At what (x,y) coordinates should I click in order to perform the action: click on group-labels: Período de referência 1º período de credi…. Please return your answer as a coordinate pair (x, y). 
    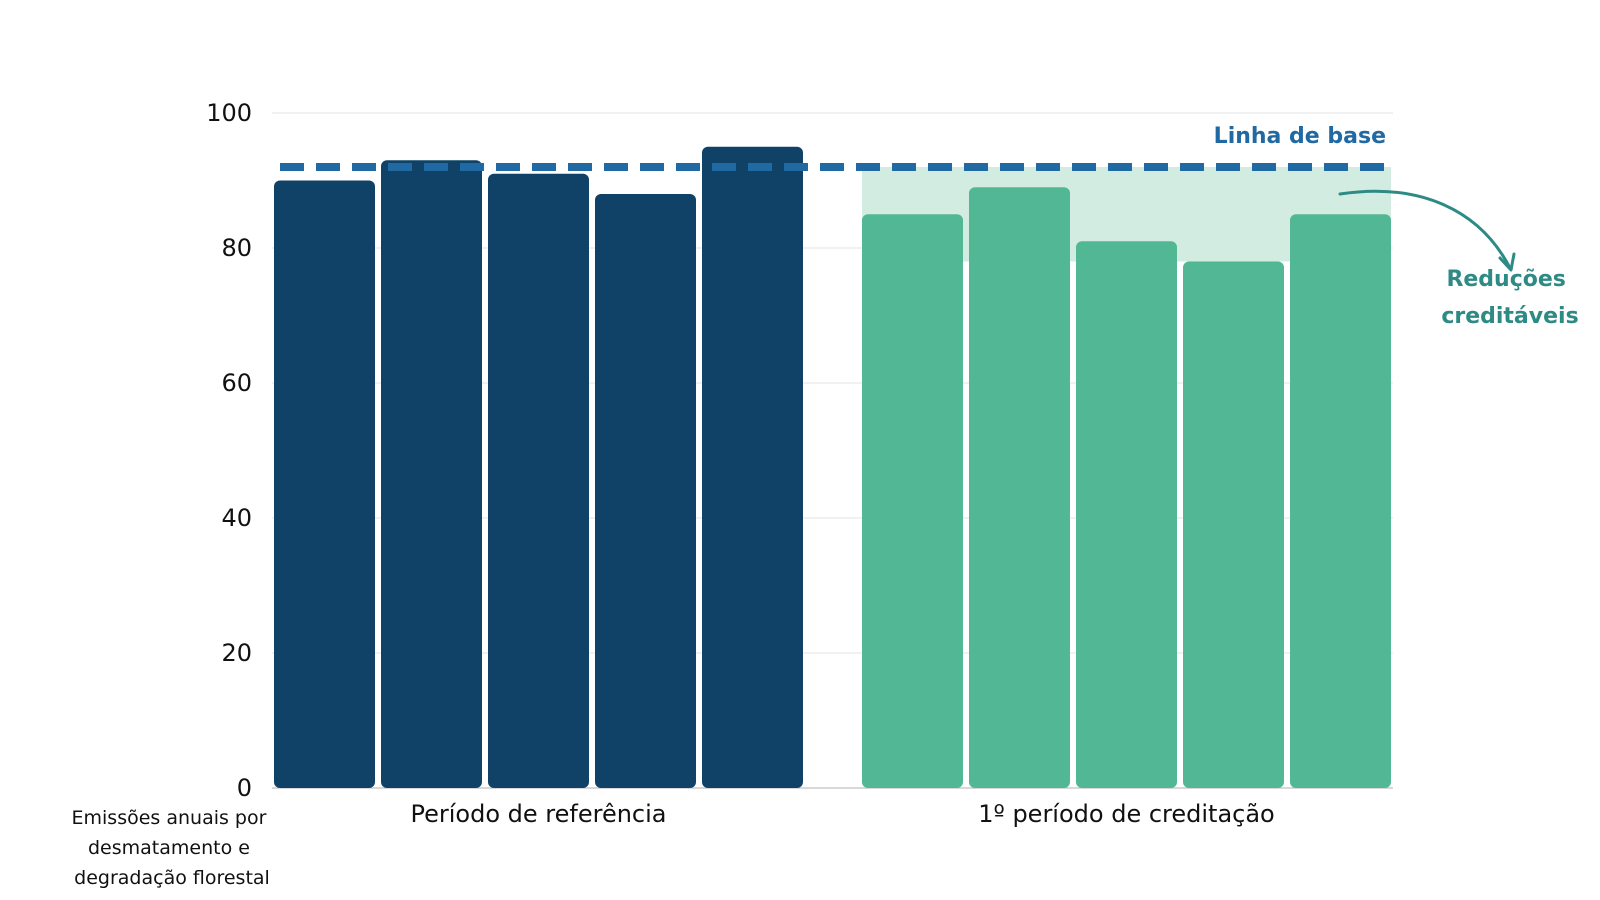
    Looking at the image, I should click on (843, 814).